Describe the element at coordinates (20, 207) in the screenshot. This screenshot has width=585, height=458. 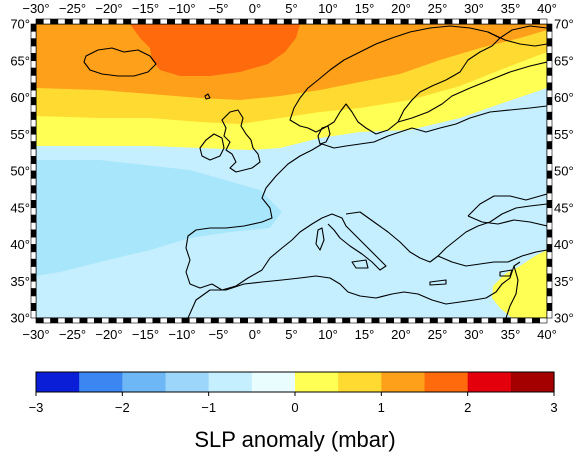
I see `lat-tick-label: 45°` at that location.